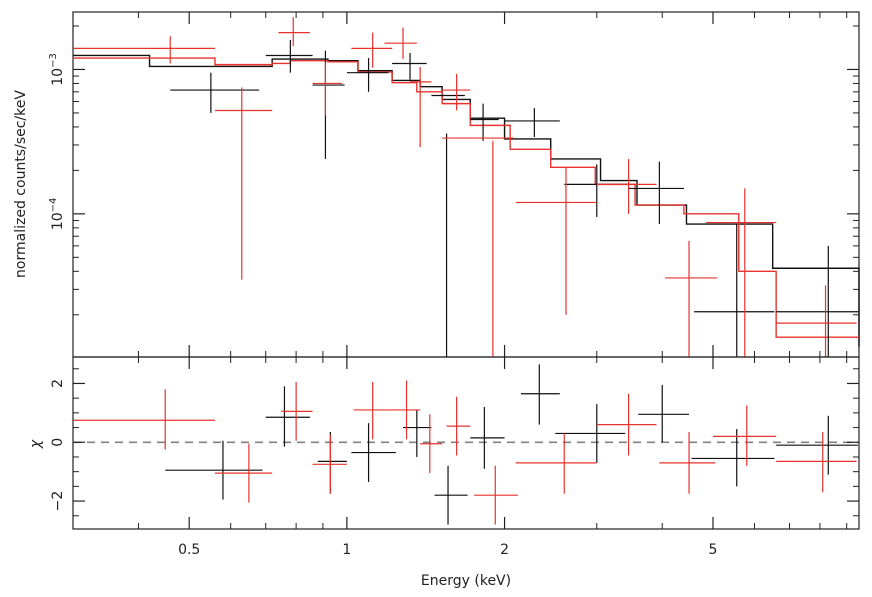 This screenshot has height=597, width=872. I want to click on residuals-y-axis-label: χ, so click(36, 444).